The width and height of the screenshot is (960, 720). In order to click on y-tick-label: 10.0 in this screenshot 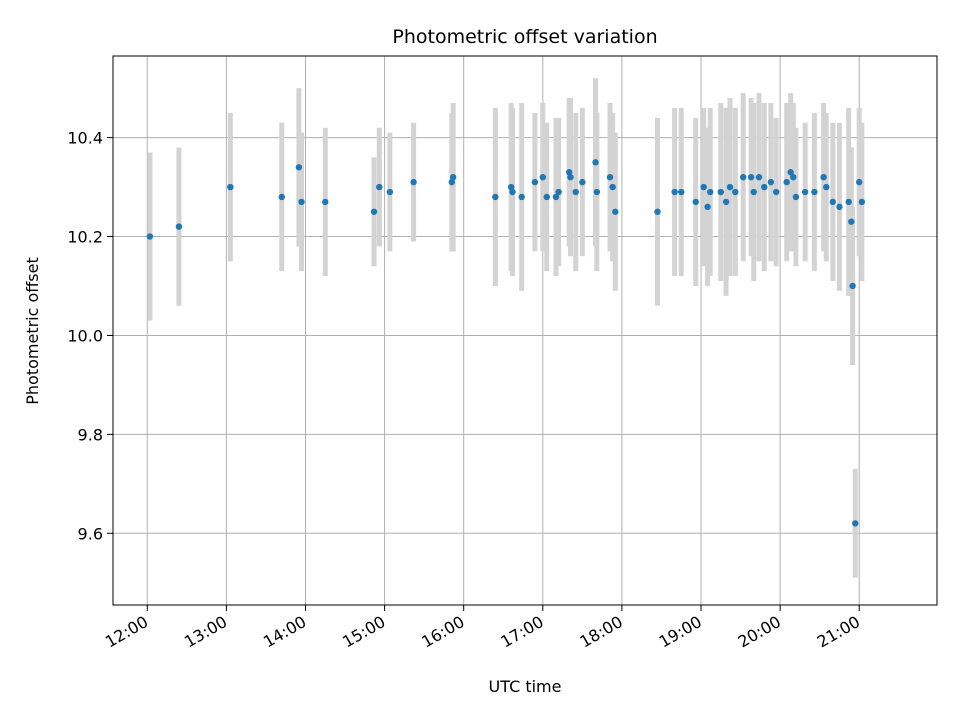, I will do `click(85, 335)`.